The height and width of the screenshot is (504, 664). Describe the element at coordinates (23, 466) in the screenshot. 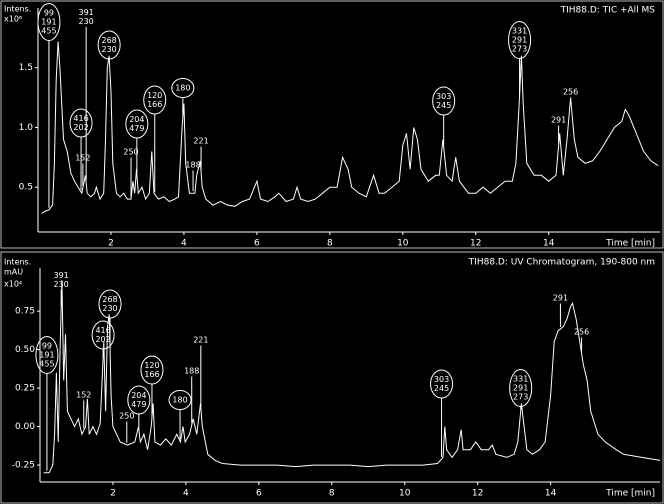

I see `y-tick-label: -0.25` at that location.